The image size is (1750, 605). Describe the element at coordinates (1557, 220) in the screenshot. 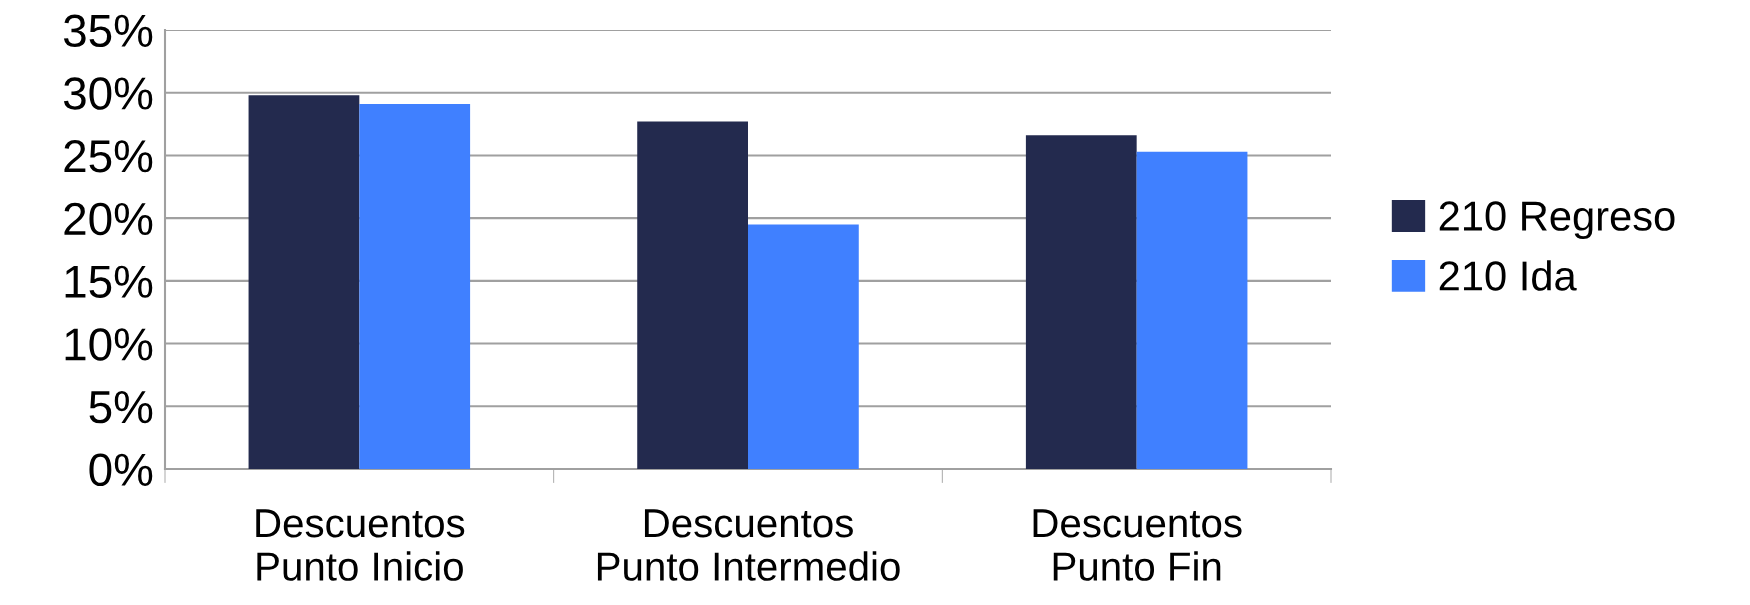

I see `legend-label: 210 Regreso` at that location.